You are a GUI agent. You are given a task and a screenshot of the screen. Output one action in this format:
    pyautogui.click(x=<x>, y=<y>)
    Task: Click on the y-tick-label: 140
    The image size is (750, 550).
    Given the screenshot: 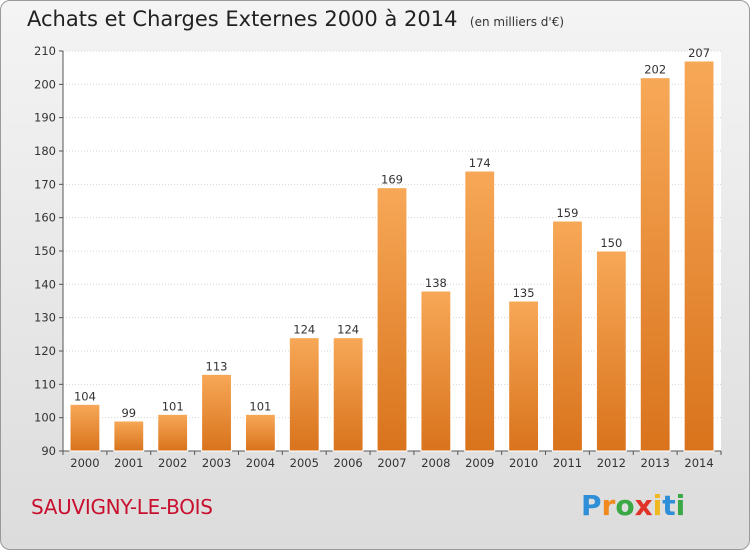 What is the action you would take?
    pyautogui.click(x=45, y=284)
    